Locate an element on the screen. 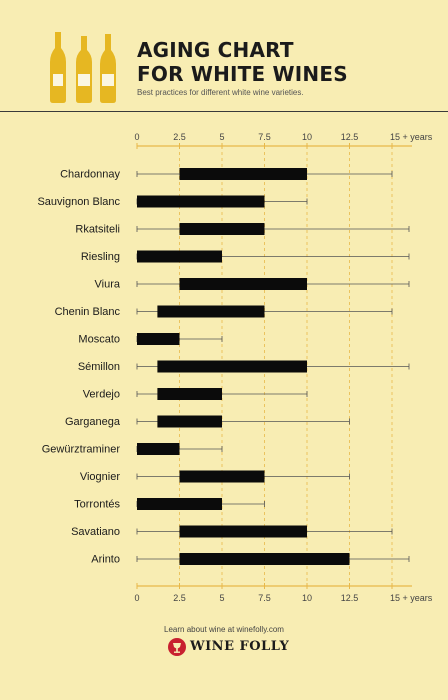 Image resolution: width=448 pixels, height=700 pixels. wine-bottle-icons is located at coordinates (83, 67).